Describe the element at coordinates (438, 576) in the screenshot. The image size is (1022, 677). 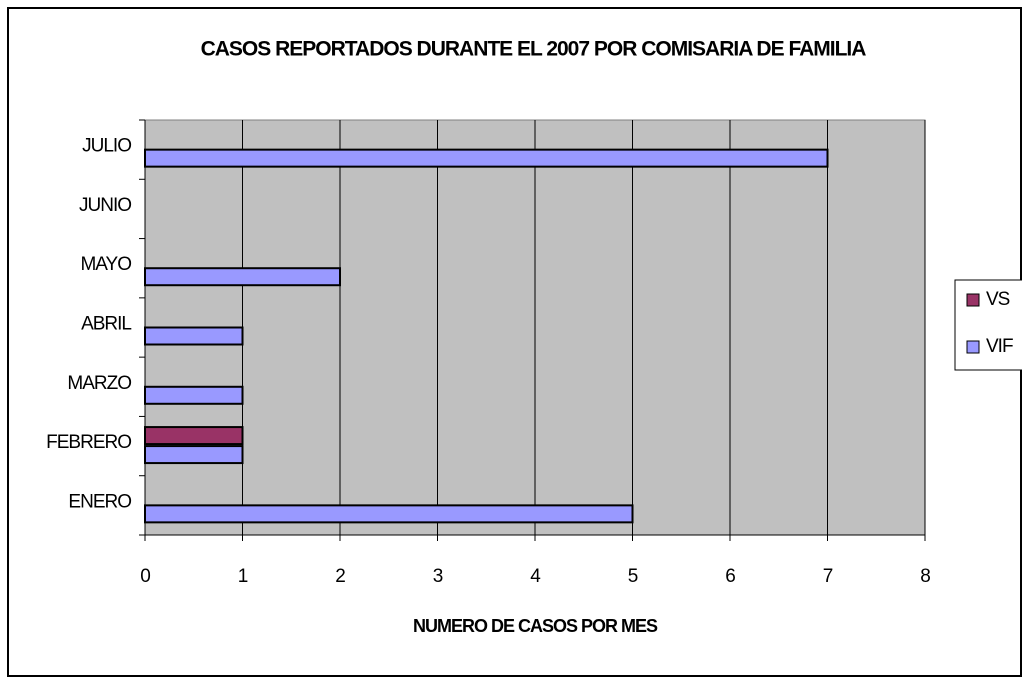
I see `x-tick-label: 3` at that location.